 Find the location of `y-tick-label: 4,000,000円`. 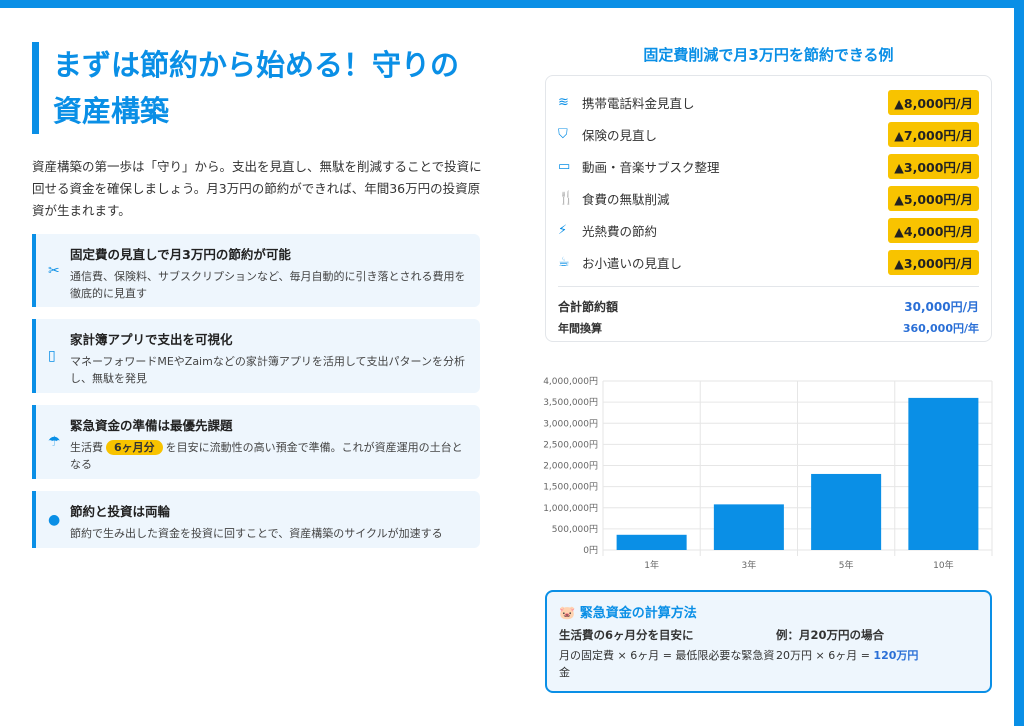

y-tick-label: 4,000,000円 is located at coordinates (570, 381).